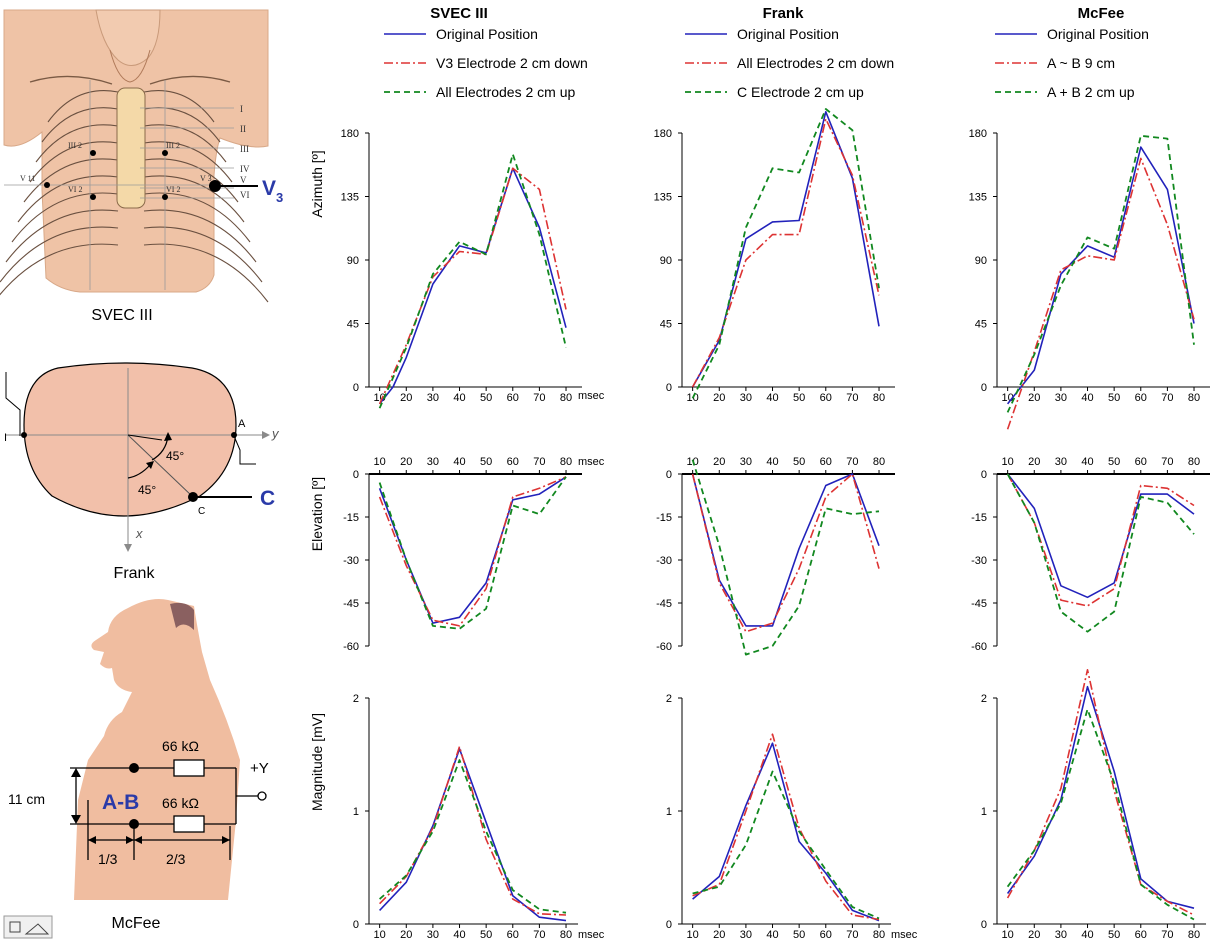 The width and height of the screenshot is (1220, 944). Describe the element at coordinates (189, 768) in the screenshot. I see `resistor-top` at that location.